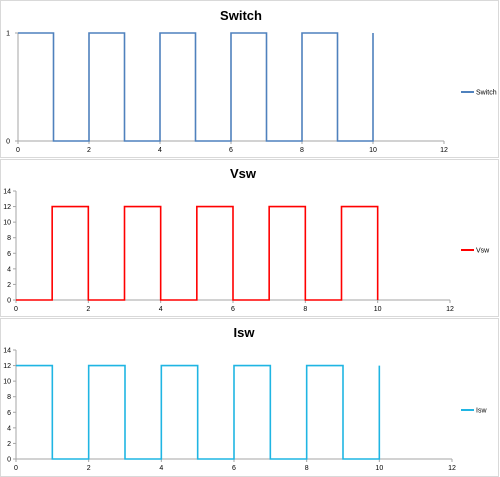 Image resolution: width=500 pixels, height=477 pixels. What do you see at coordinates (198, 412) in the screenshot?
I see `isw-series-line` at bounding box center [198, 412].